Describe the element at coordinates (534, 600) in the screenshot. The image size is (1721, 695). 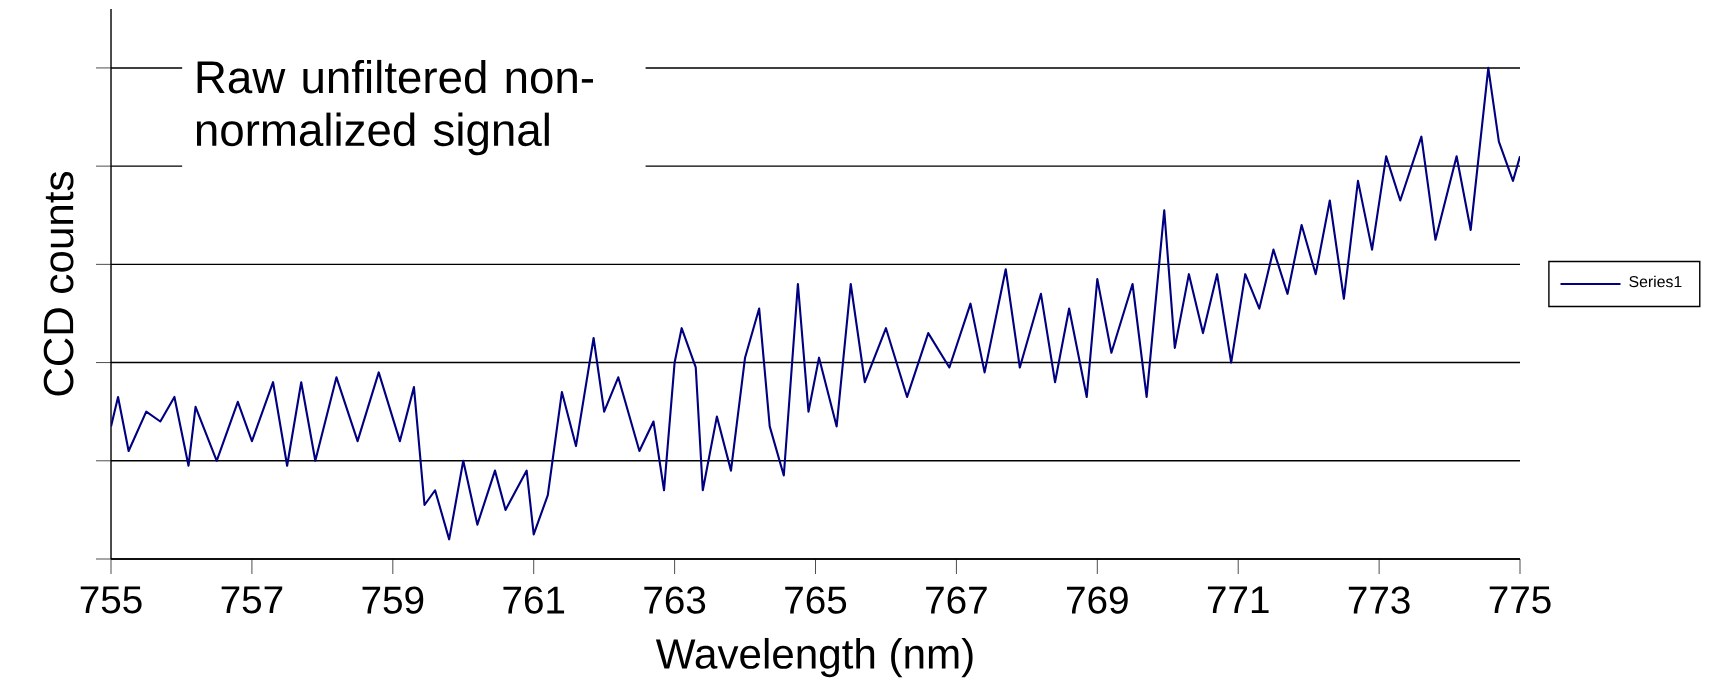
I see `x-tick-label: 761` at that location.